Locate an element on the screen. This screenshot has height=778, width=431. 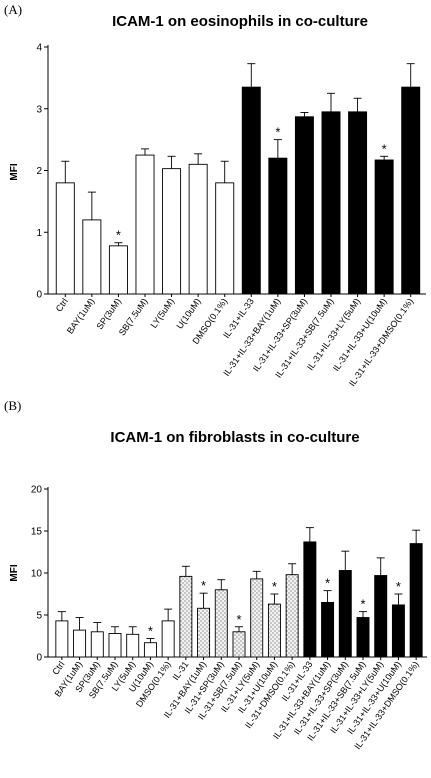
panel-b-y-tick-label: 5 is located at coordinates (39, 616).